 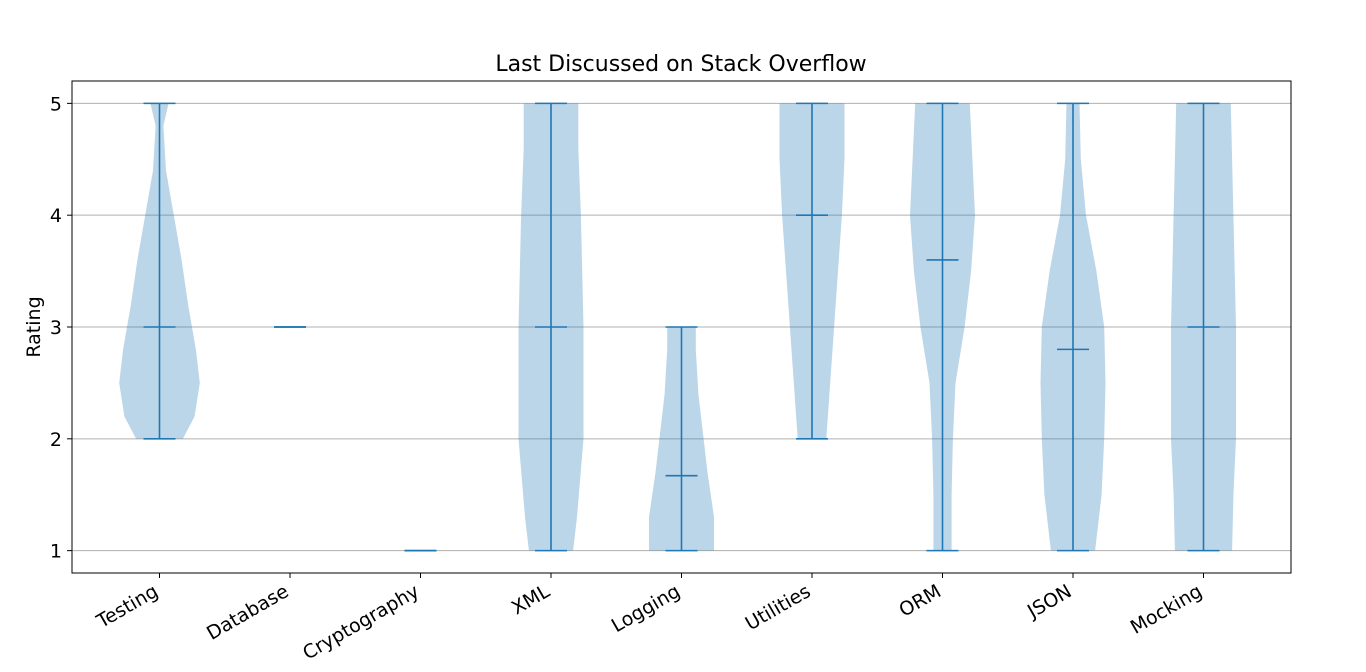 What do you see at coordinates (34, 326) in the screenshot?
I see `y-axis-label: Rating` at bounding box center [34, 326].